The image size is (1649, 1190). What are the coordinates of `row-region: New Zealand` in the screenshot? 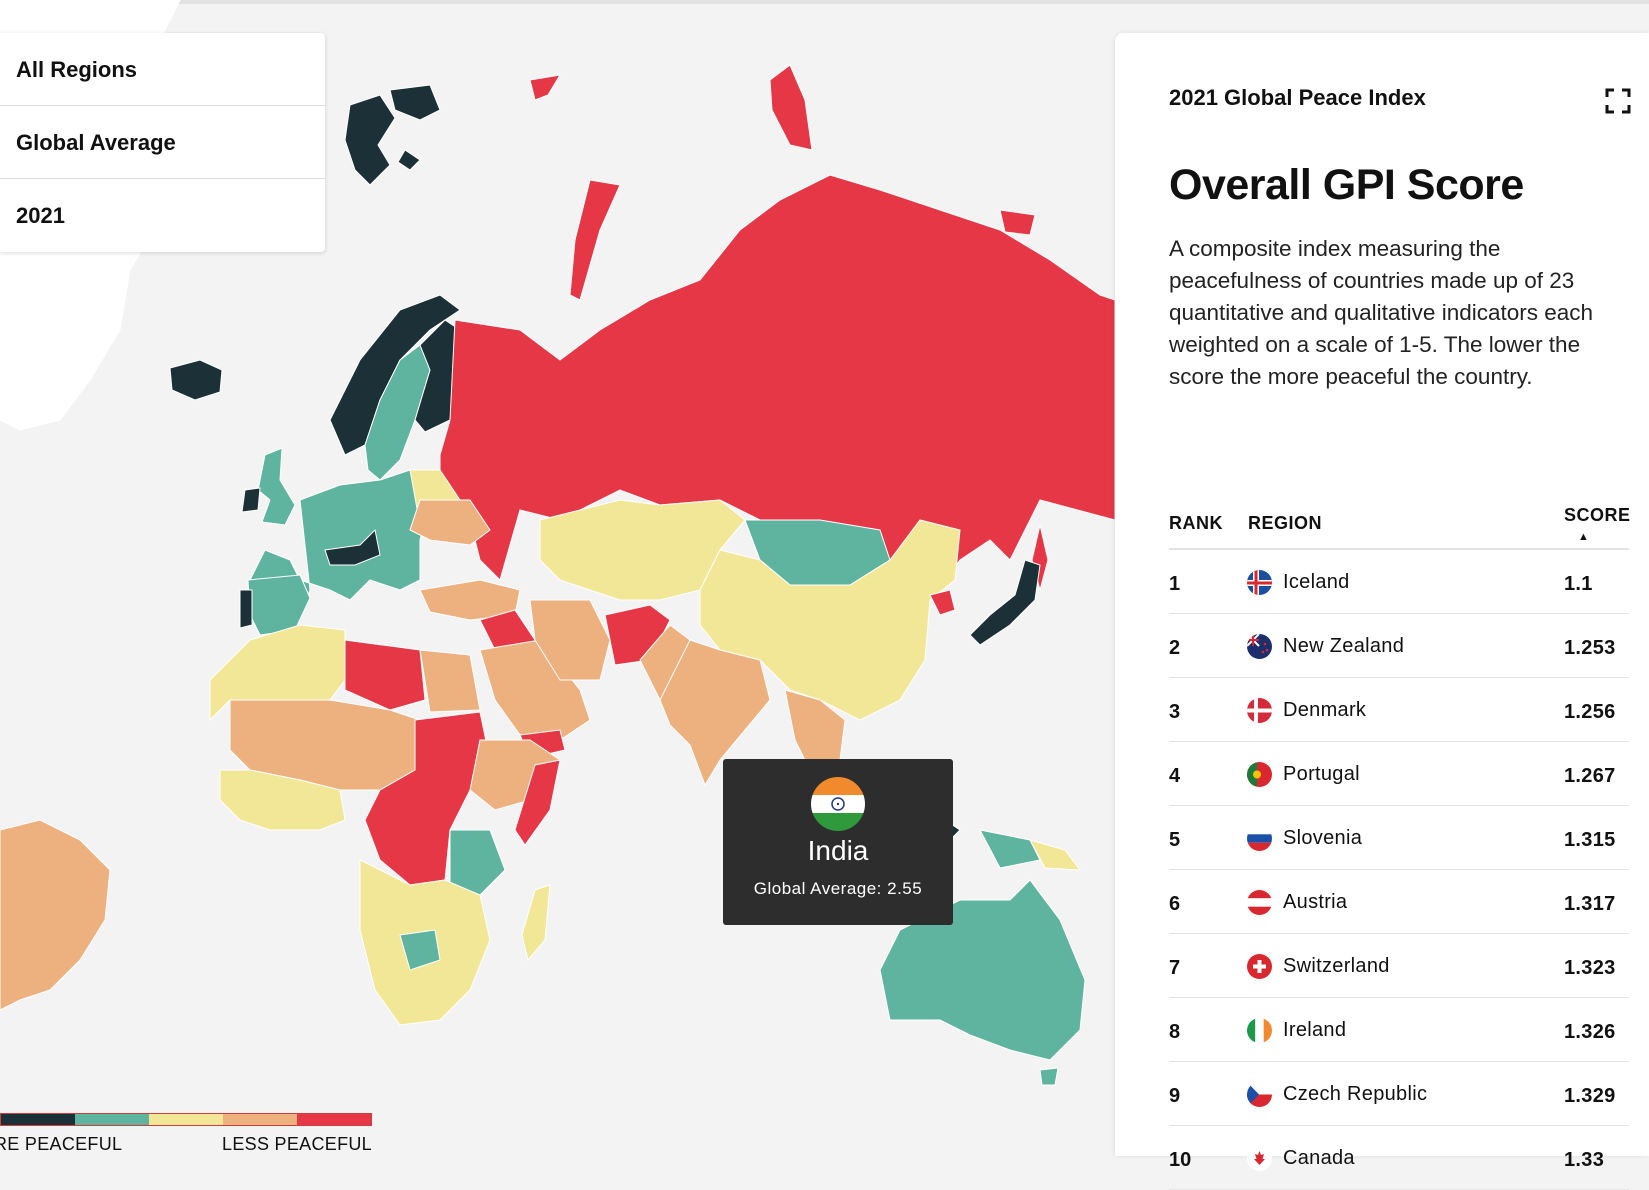 It's located at (1344, 646).